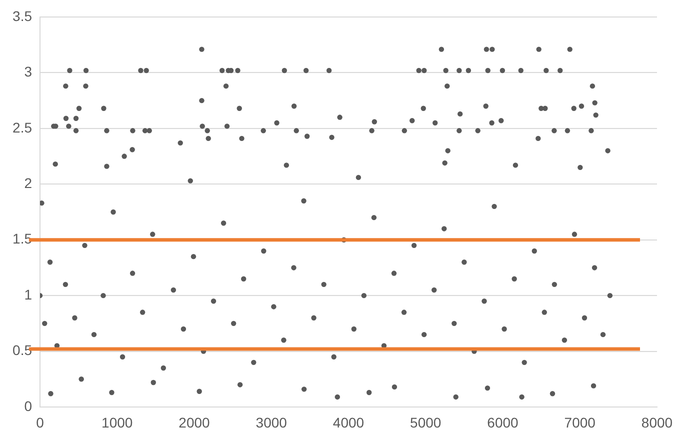 Image resolution: width=690 pixels, height=442 pixels. What do you see at coordinates (580, 422) in the screenshot?
I see `x-tick-label: 7000` at bounding box center [580, 422].